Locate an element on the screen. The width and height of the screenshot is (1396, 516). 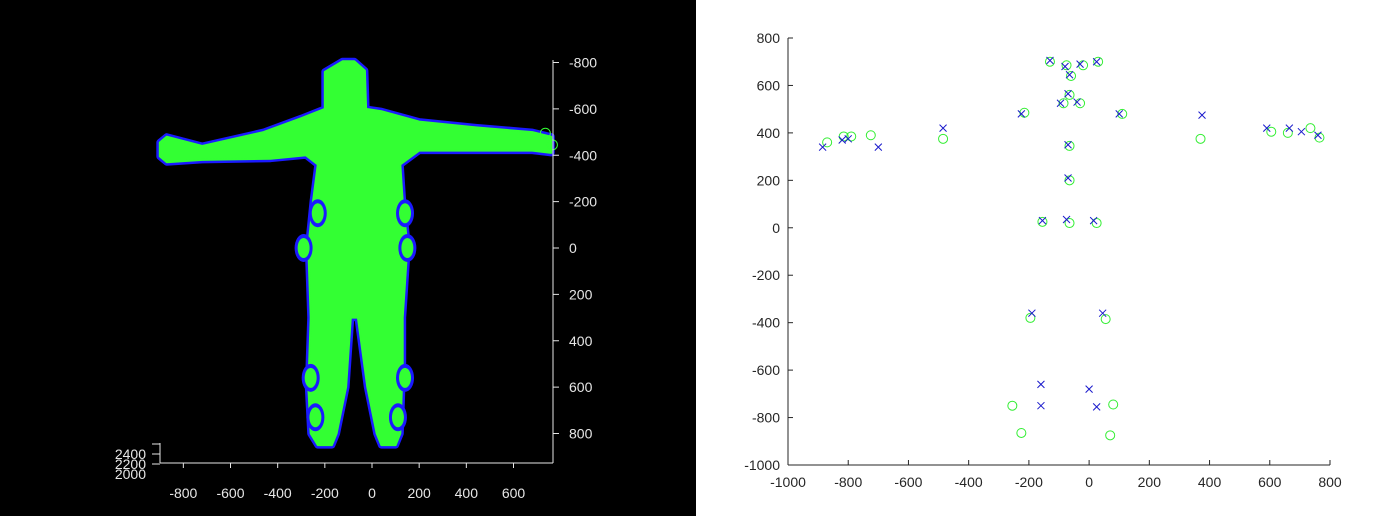
y-tick-label: 400 is located at coordinates (581, 341).